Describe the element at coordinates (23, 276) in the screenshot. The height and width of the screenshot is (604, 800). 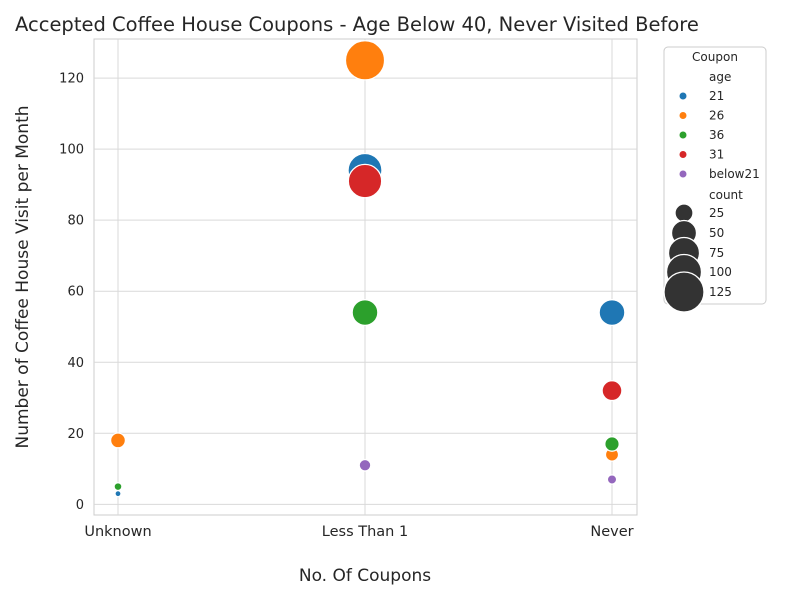
I see `y-axis-label: Number of Coffee House Visit per Month` at that location.